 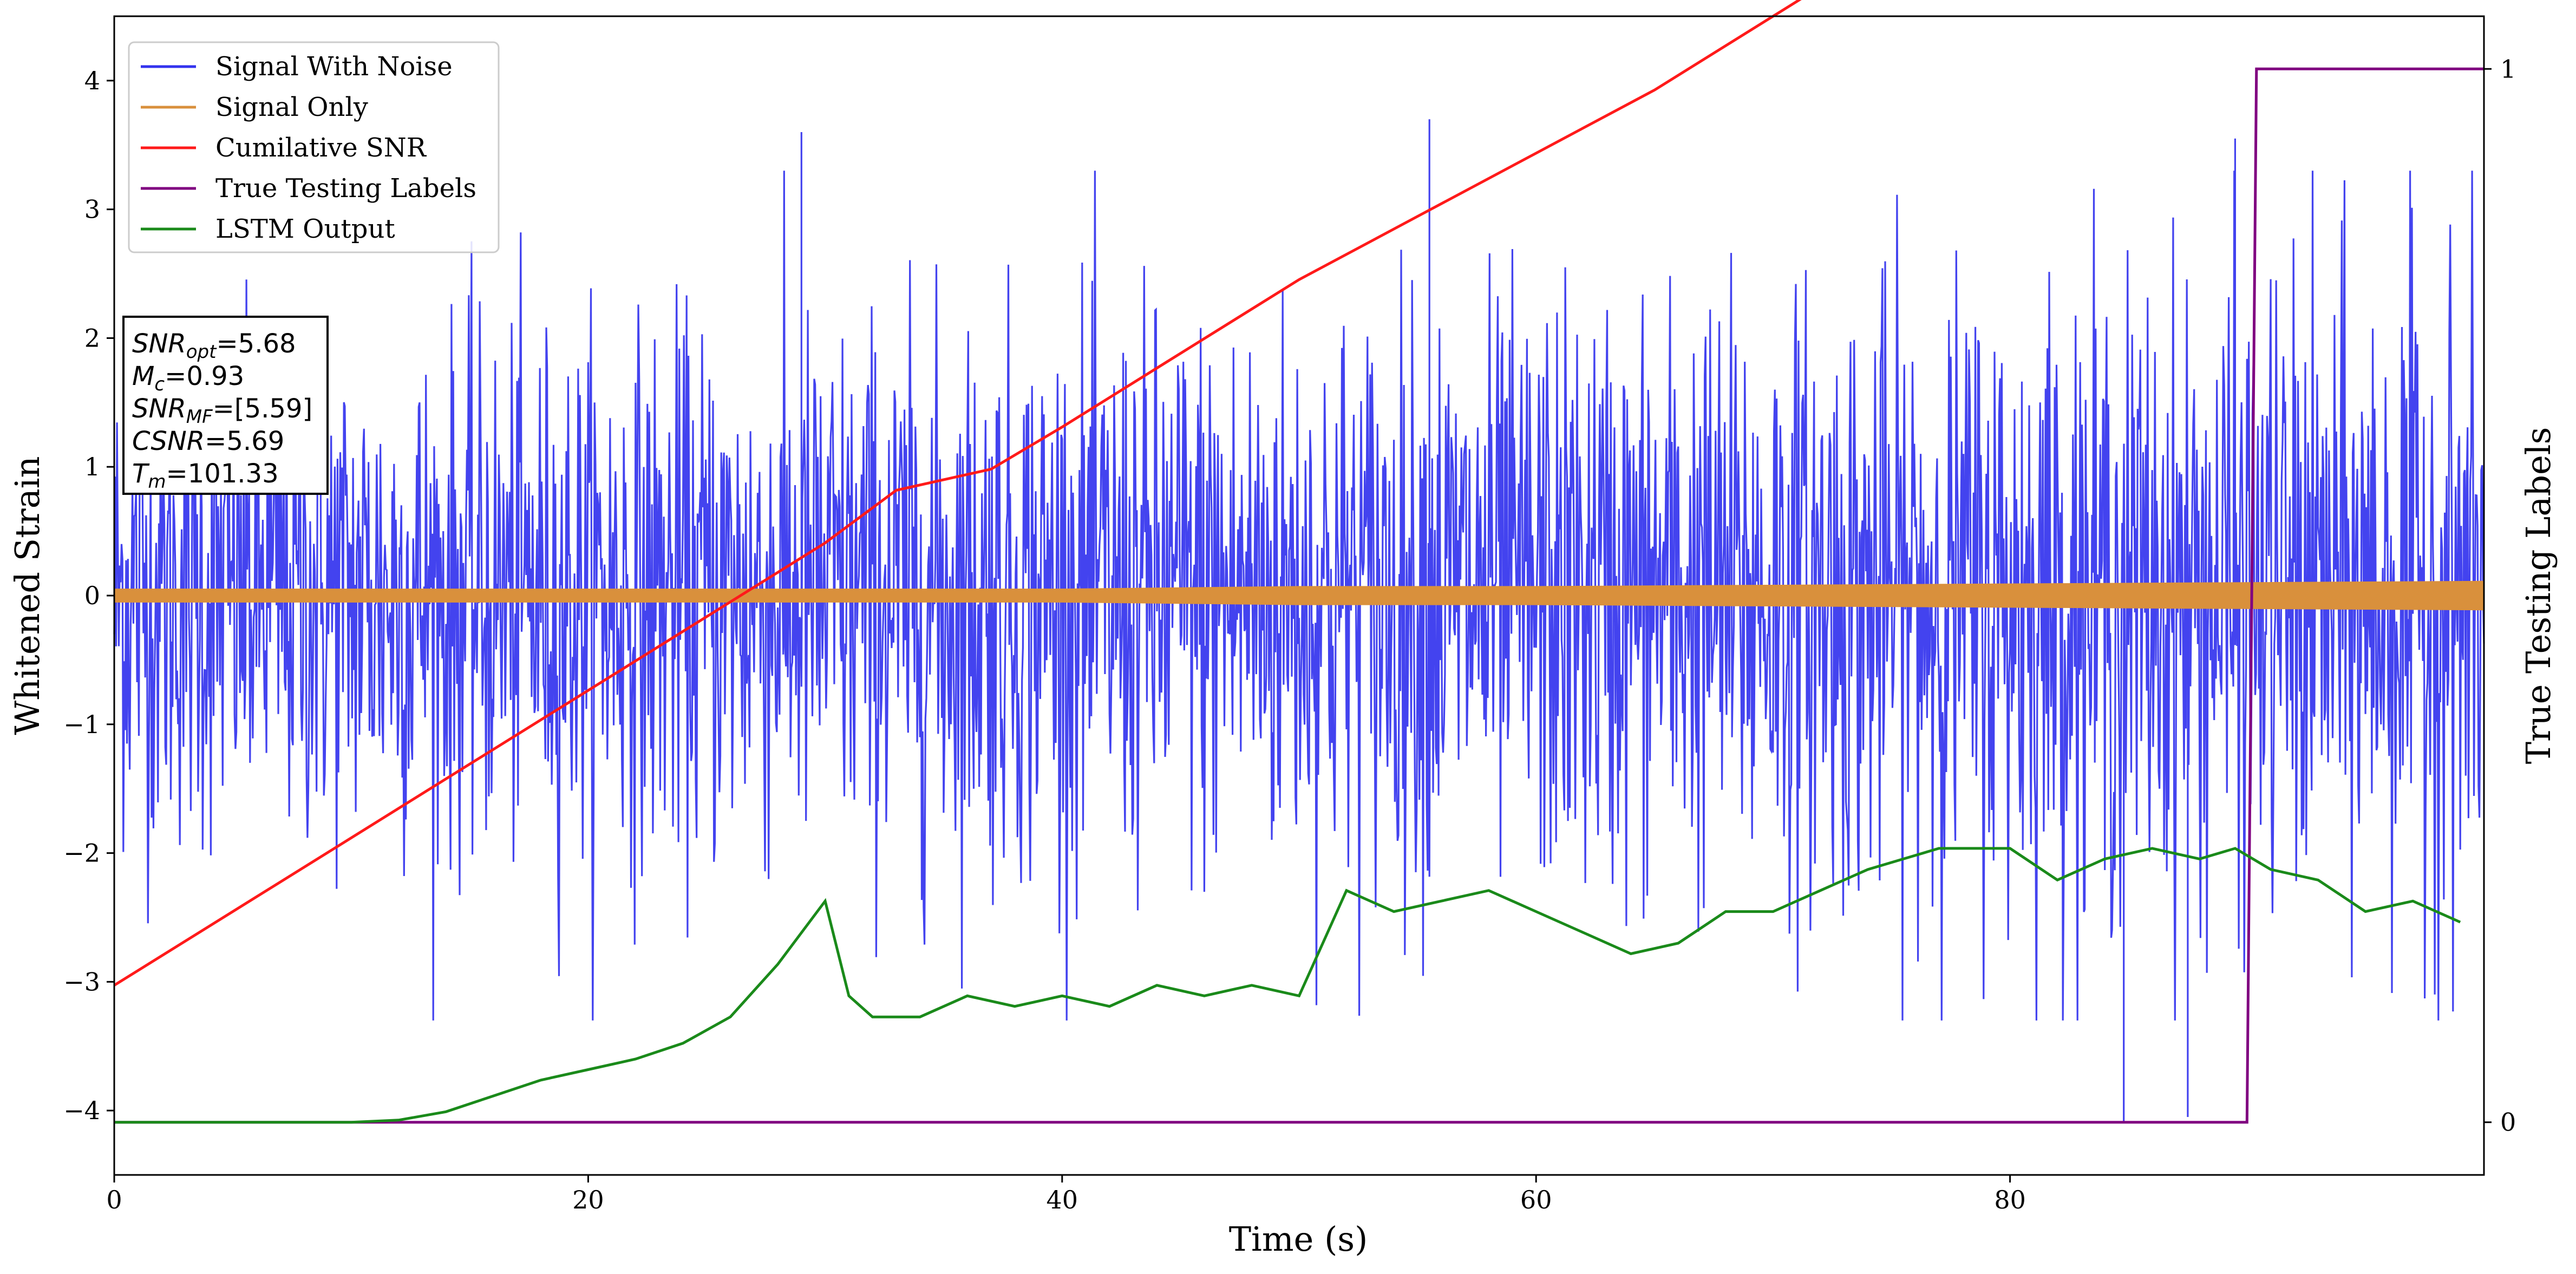 I want to click on series-signal-only, so click(x=1300, y=595).